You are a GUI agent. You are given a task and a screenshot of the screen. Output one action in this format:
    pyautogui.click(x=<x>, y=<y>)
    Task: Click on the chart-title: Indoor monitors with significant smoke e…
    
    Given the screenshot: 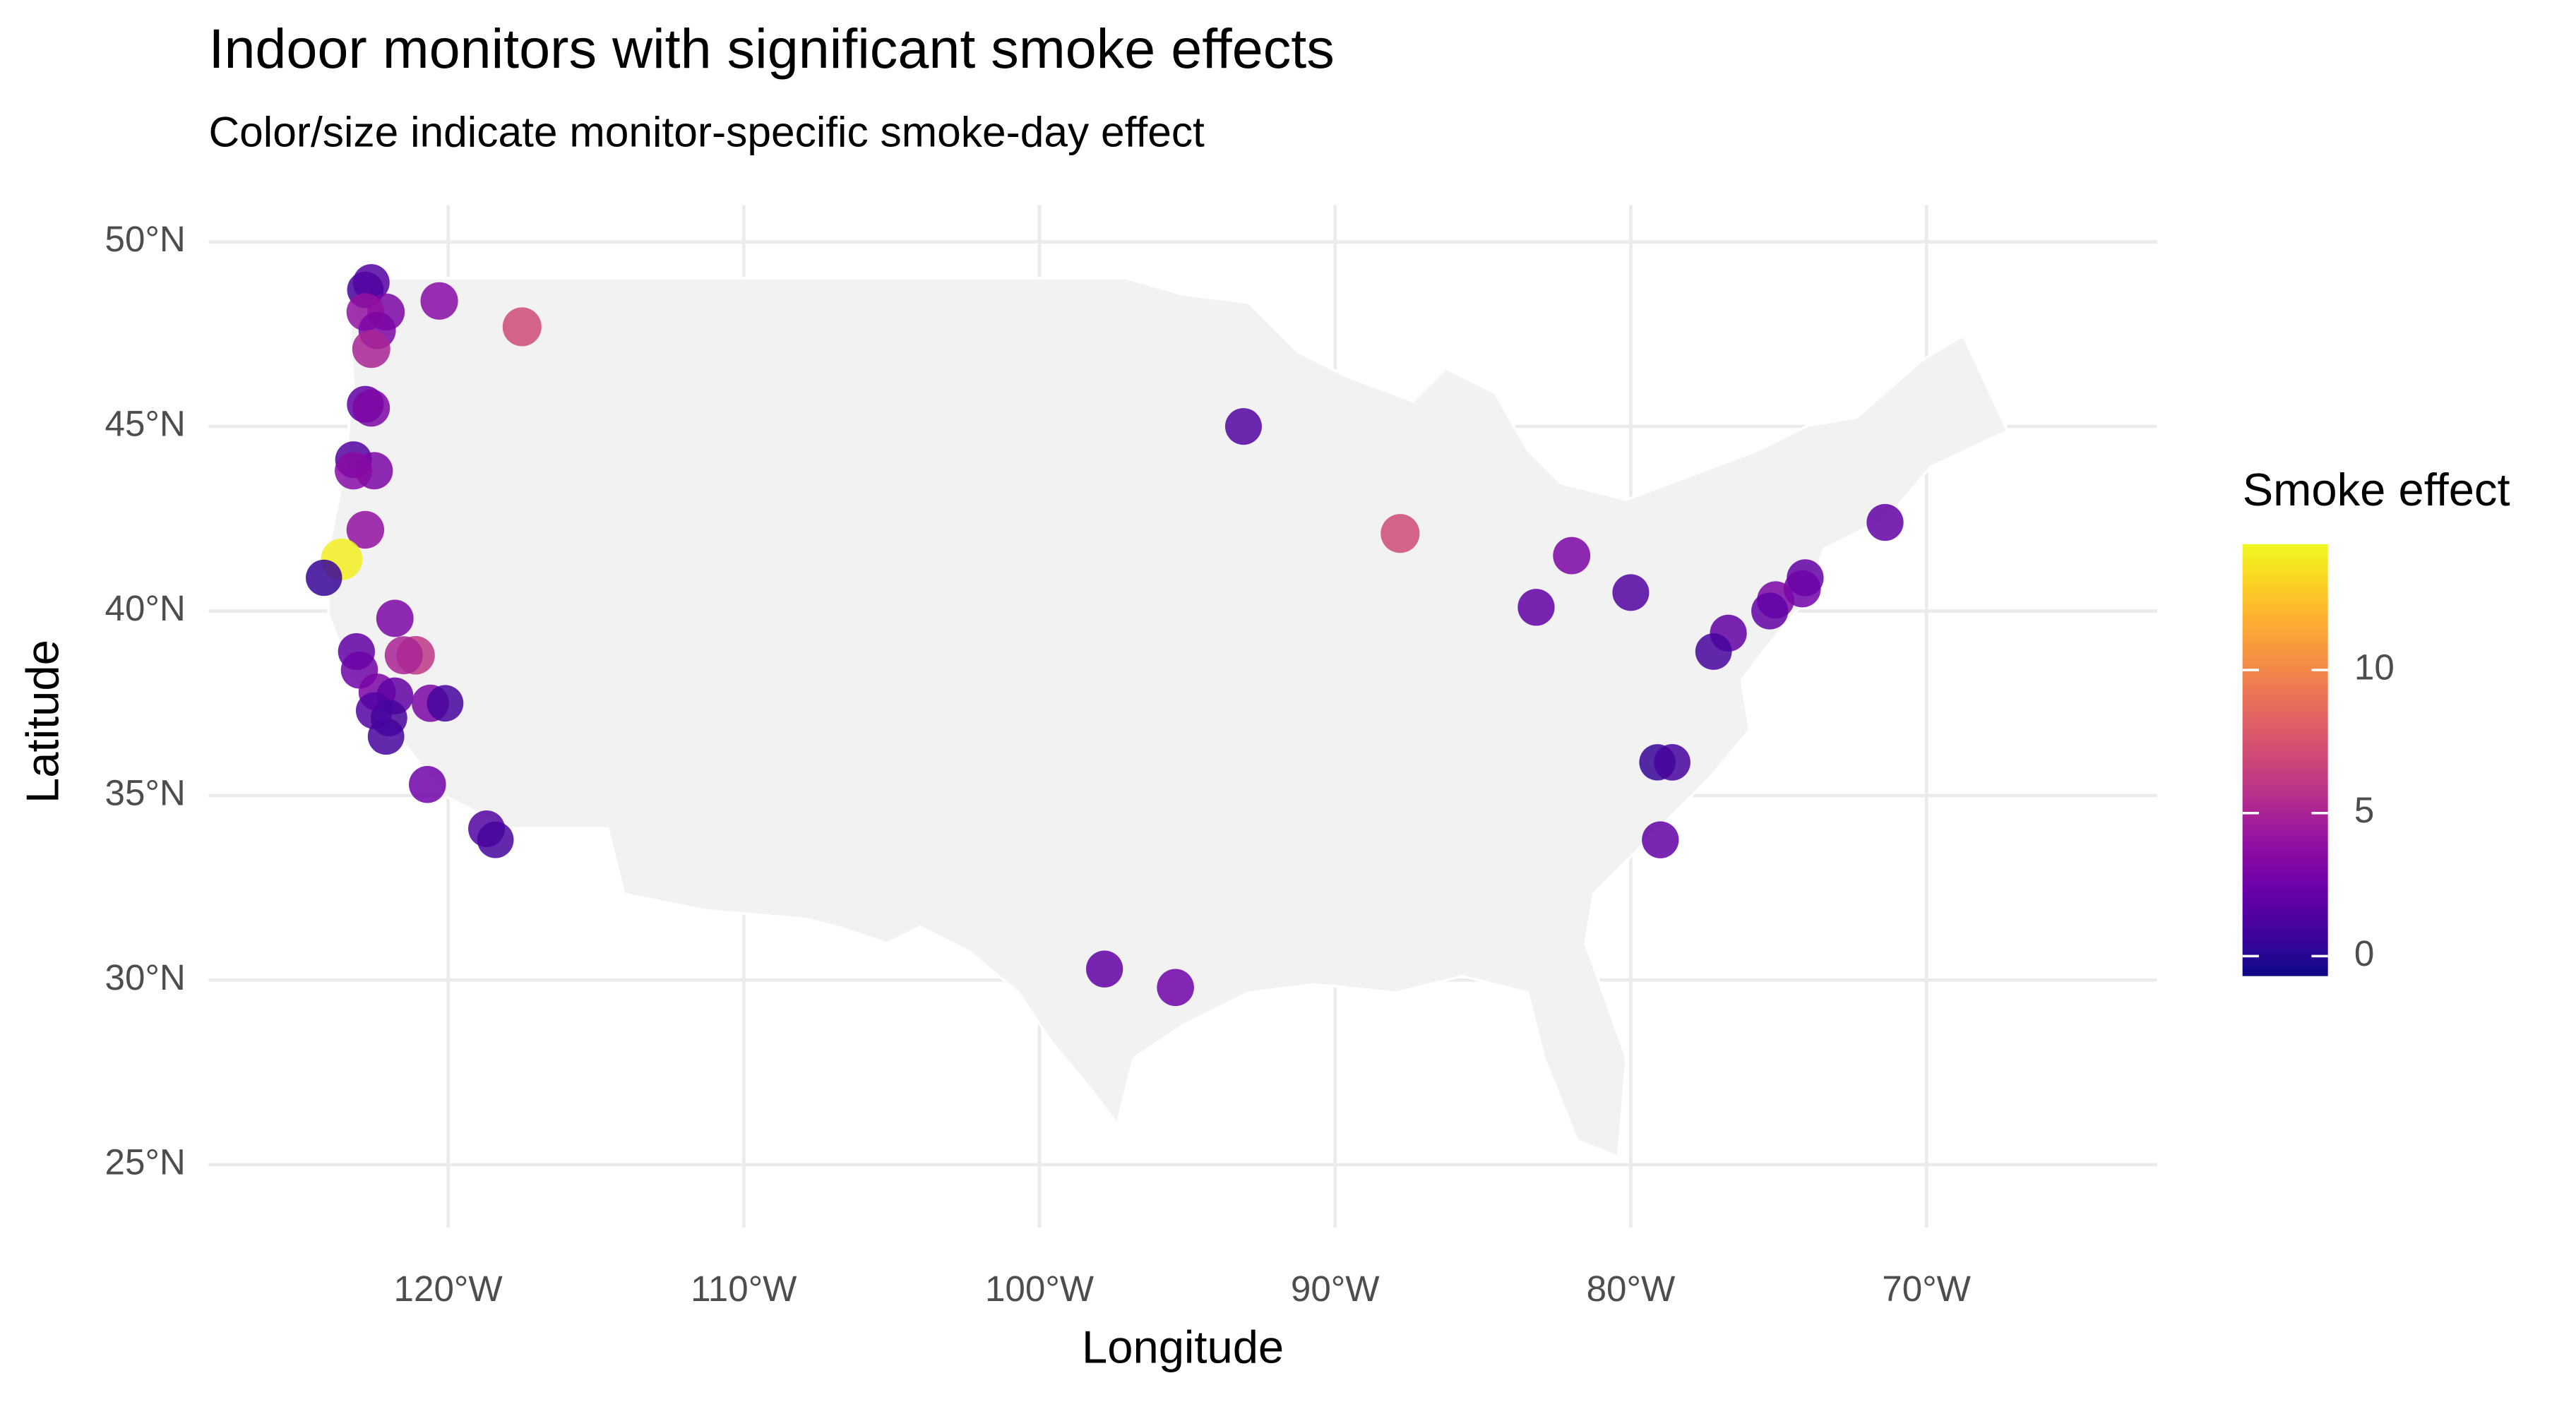 What is the action you would take?
    pyautogui.click(x=771, y=48)
    